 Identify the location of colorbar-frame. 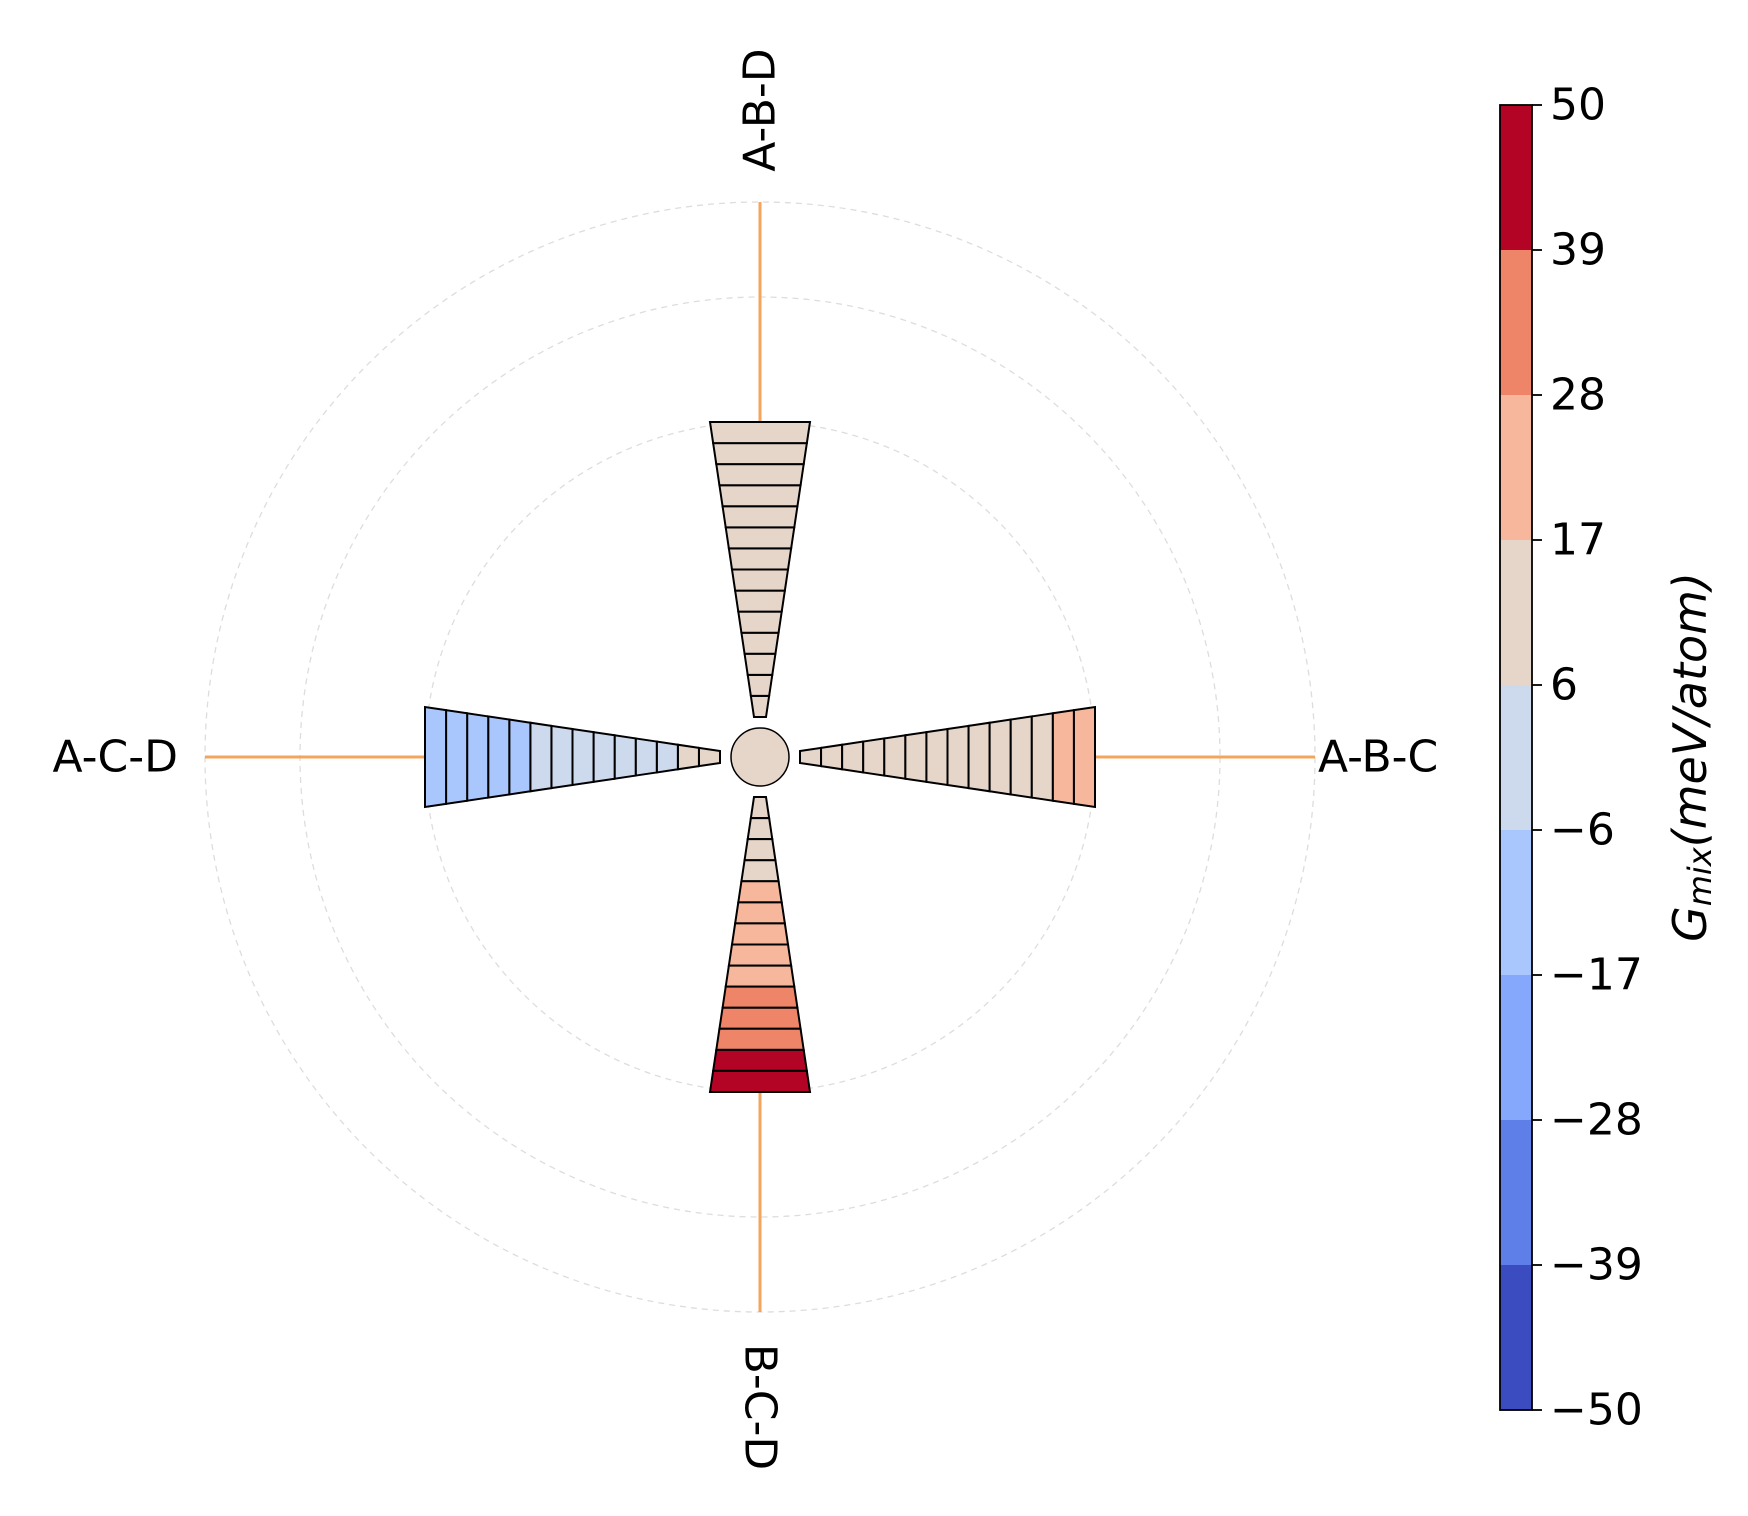
(1516, 757).